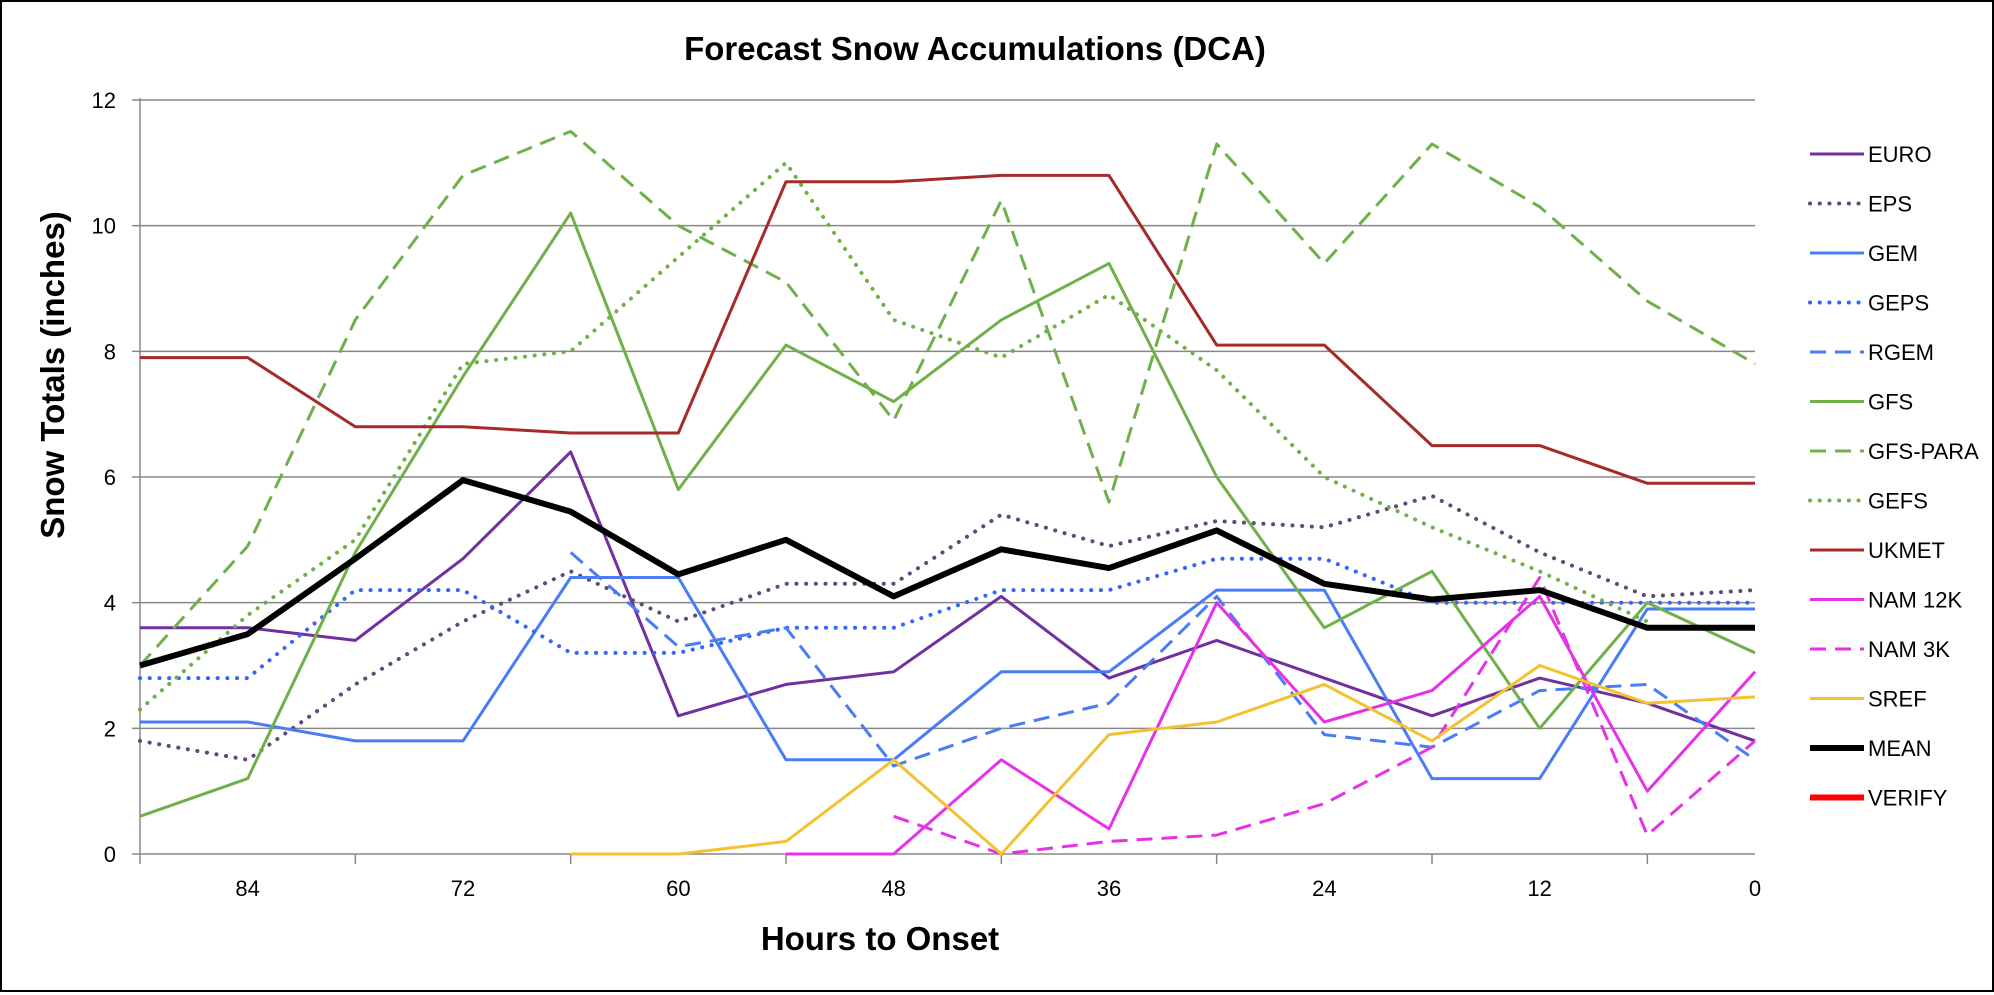 The image size is (1994, 995). What do you see at coordinates (975, 48) in the screenshot?
I see `chart-title: Forecast Snow Accumulations (DCA)` at bounding box center [975, 48].